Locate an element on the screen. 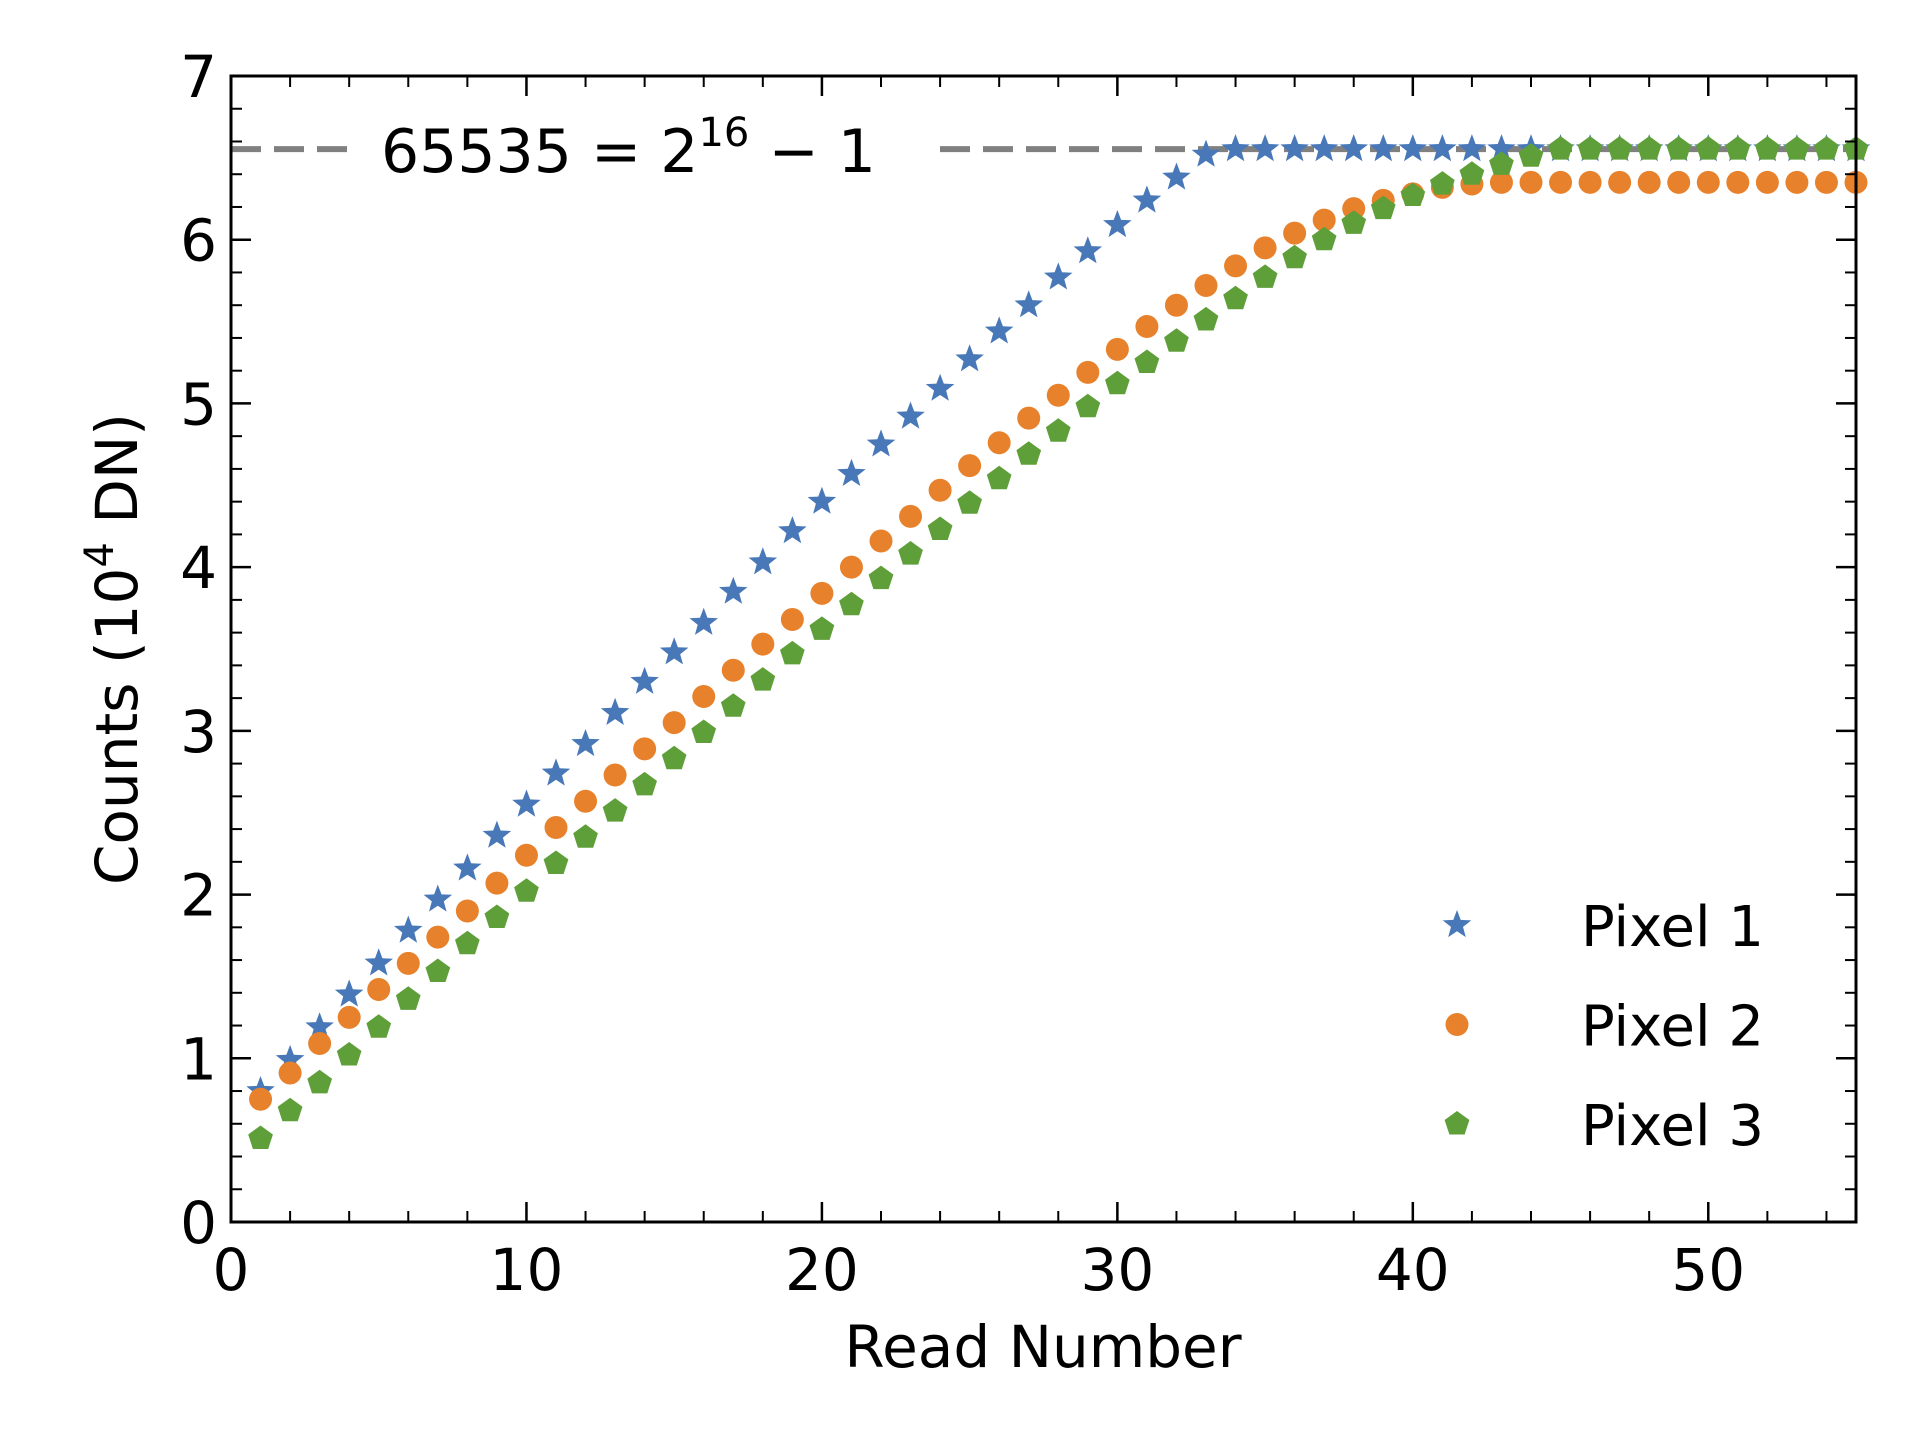 This screenshot has height=1440, width=1920. y-axis-label: Counts (104 DN) is located at coordinates (114, 649).